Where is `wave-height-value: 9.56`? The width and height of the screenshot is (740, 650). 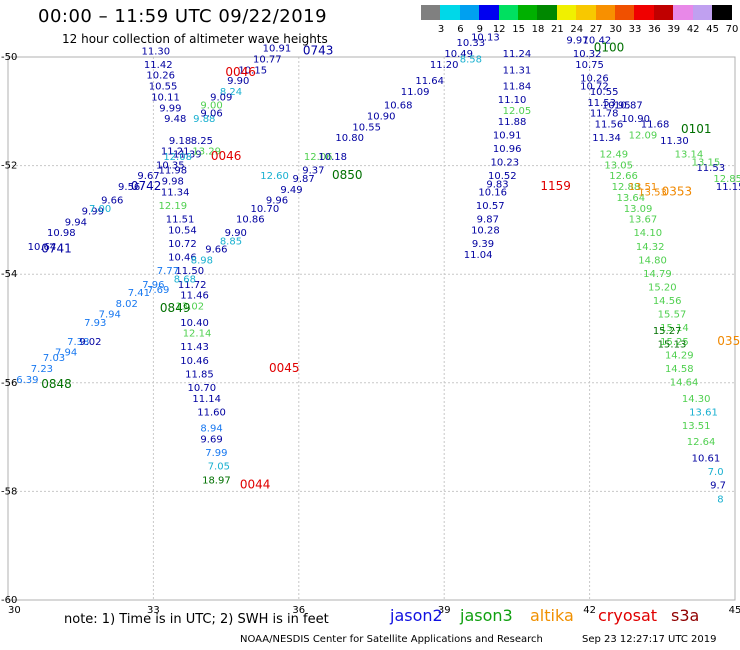 wave-height-value: 9.56 is located at coordinates (129, 187).